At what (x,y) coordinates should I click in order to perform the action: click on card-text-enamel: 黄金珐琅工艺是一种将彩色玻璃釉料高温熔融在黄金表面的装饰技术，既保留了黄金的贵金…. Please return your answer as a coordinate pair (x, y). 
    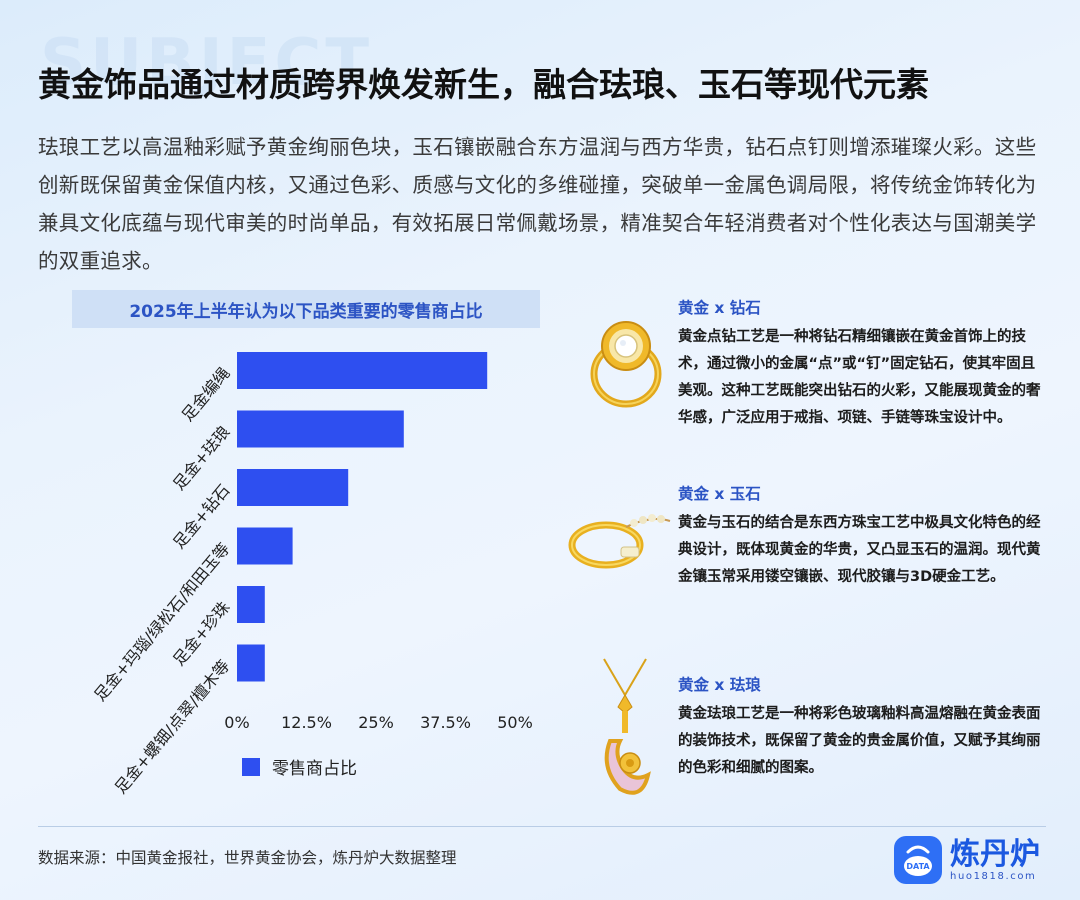
    Looking at the image, I should click on (859, 741).